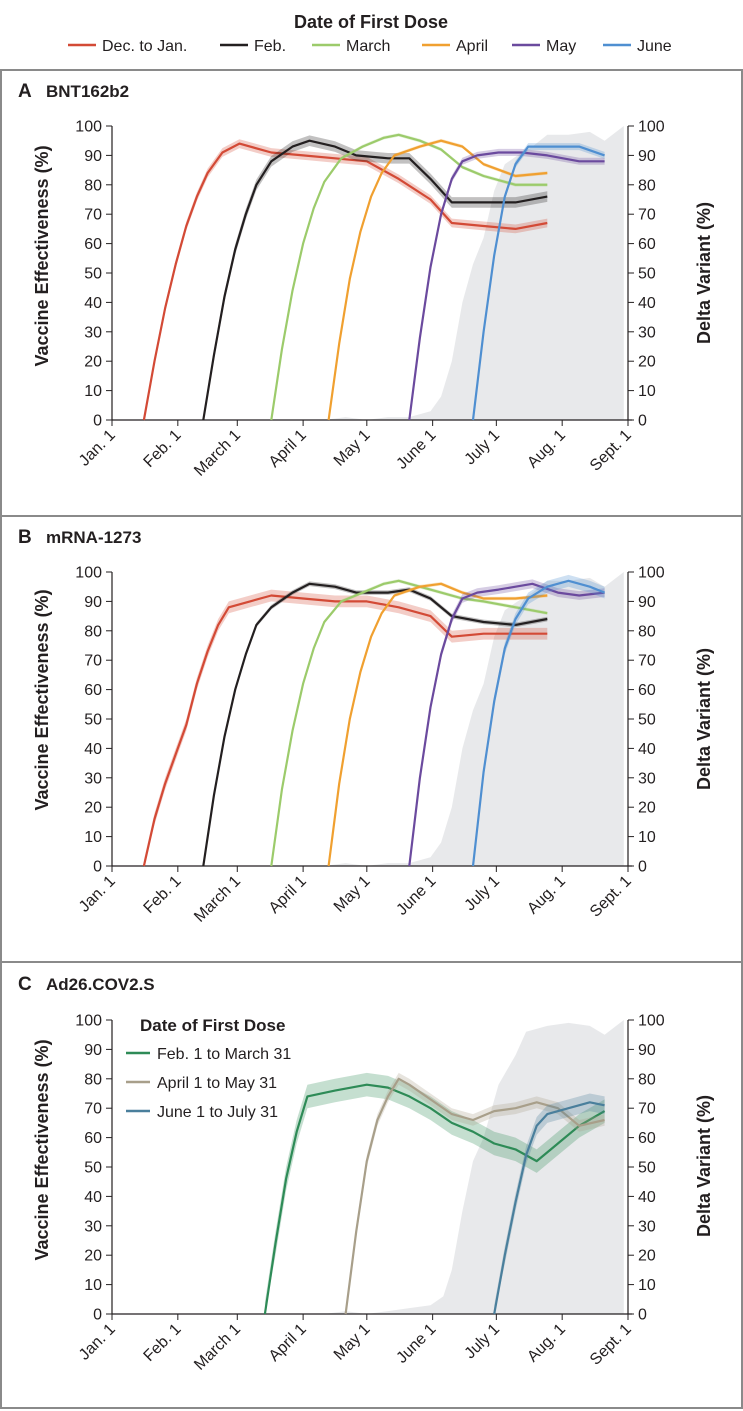  I want to click on panel-b-y-right-label: Delta Variant (%), so click(704, 719).